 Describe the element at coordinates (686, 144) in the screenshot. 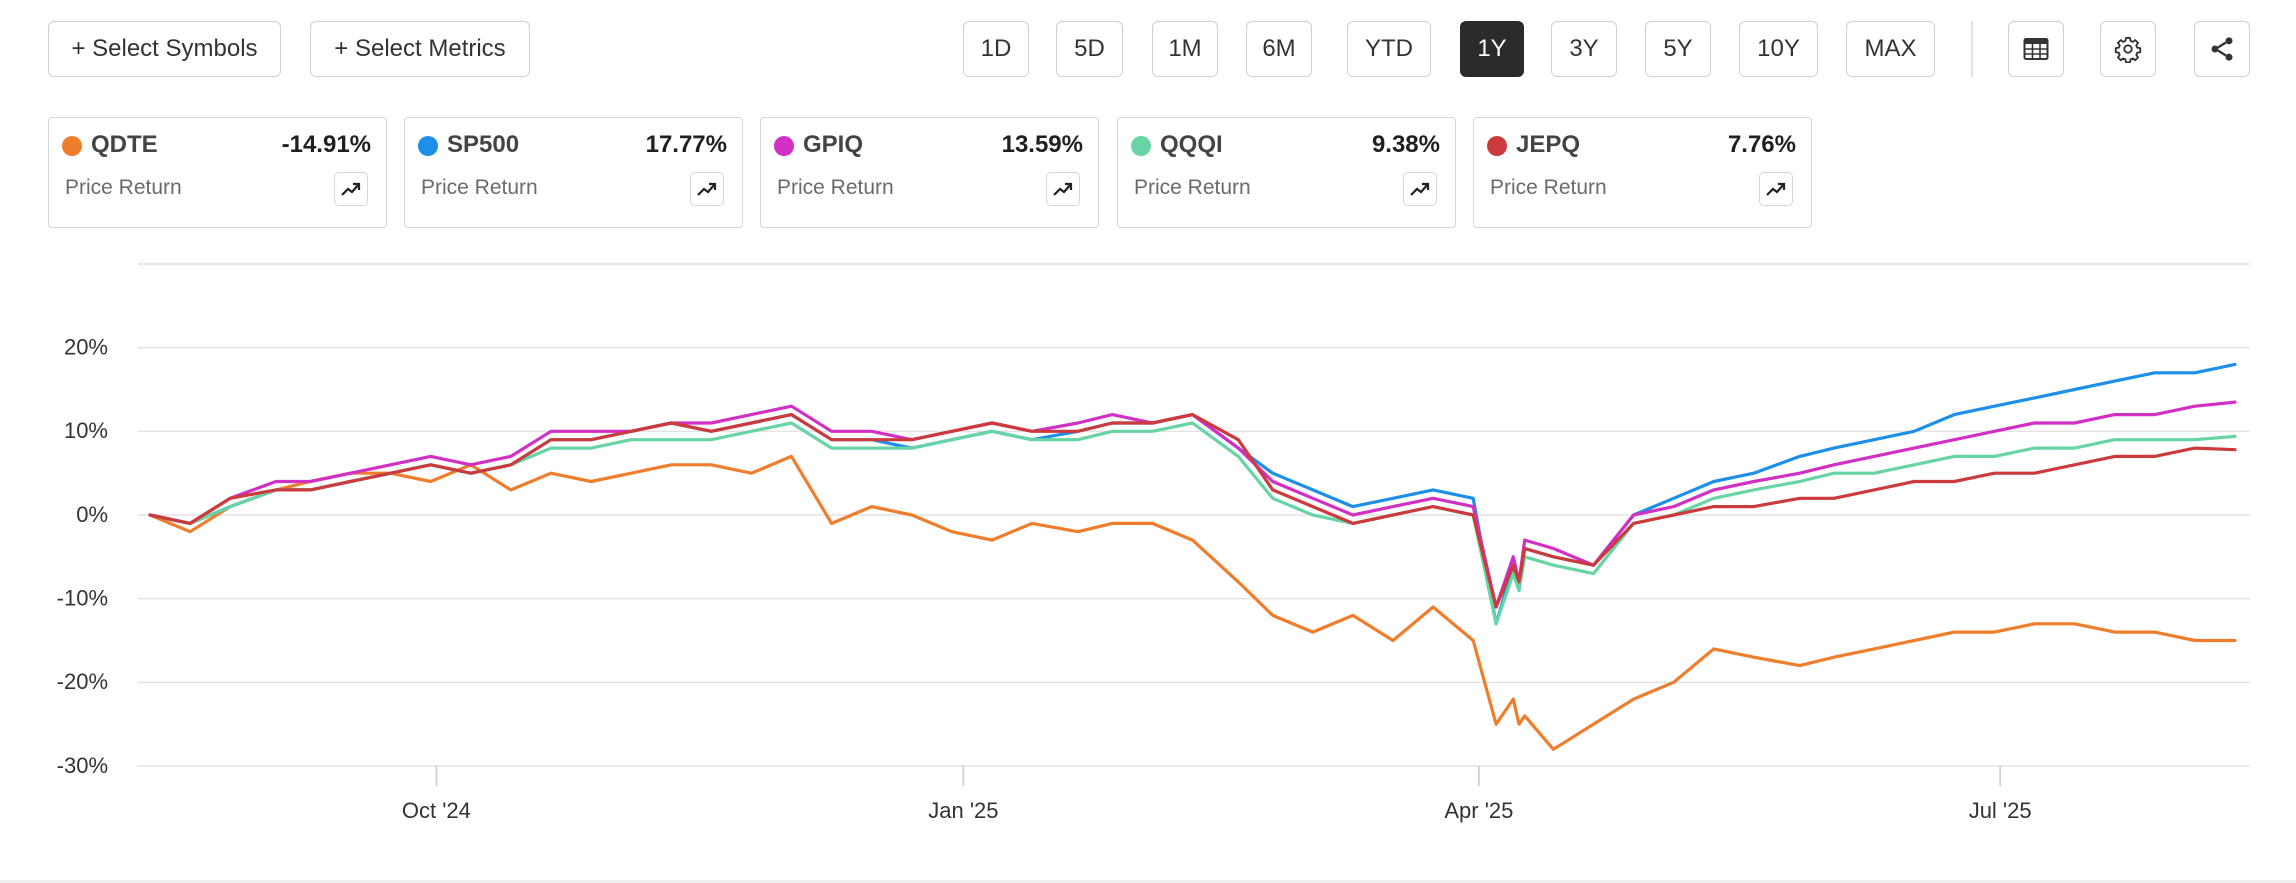

I see `return-value: 17.77%` at that location.